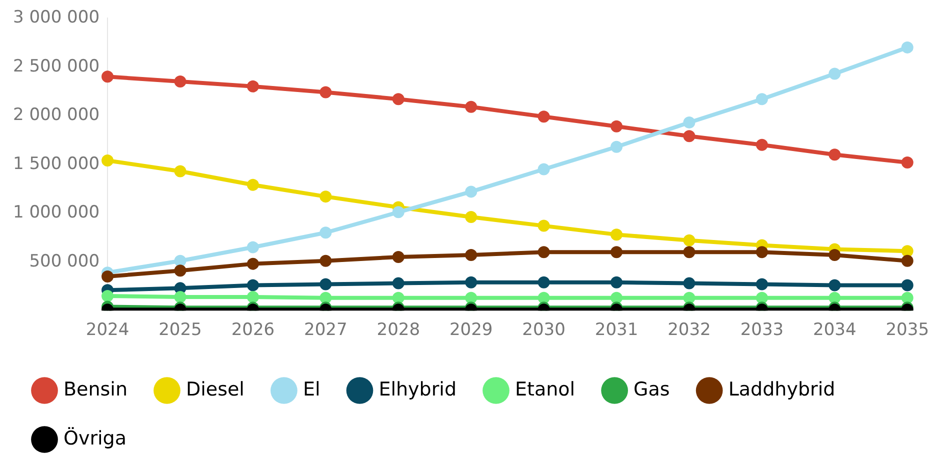 The height and width of the screenshot is (459, 939). Describe the element at coordinates (834, 330) in the screenshot. I see `x-tick-label: 2034` at that location.